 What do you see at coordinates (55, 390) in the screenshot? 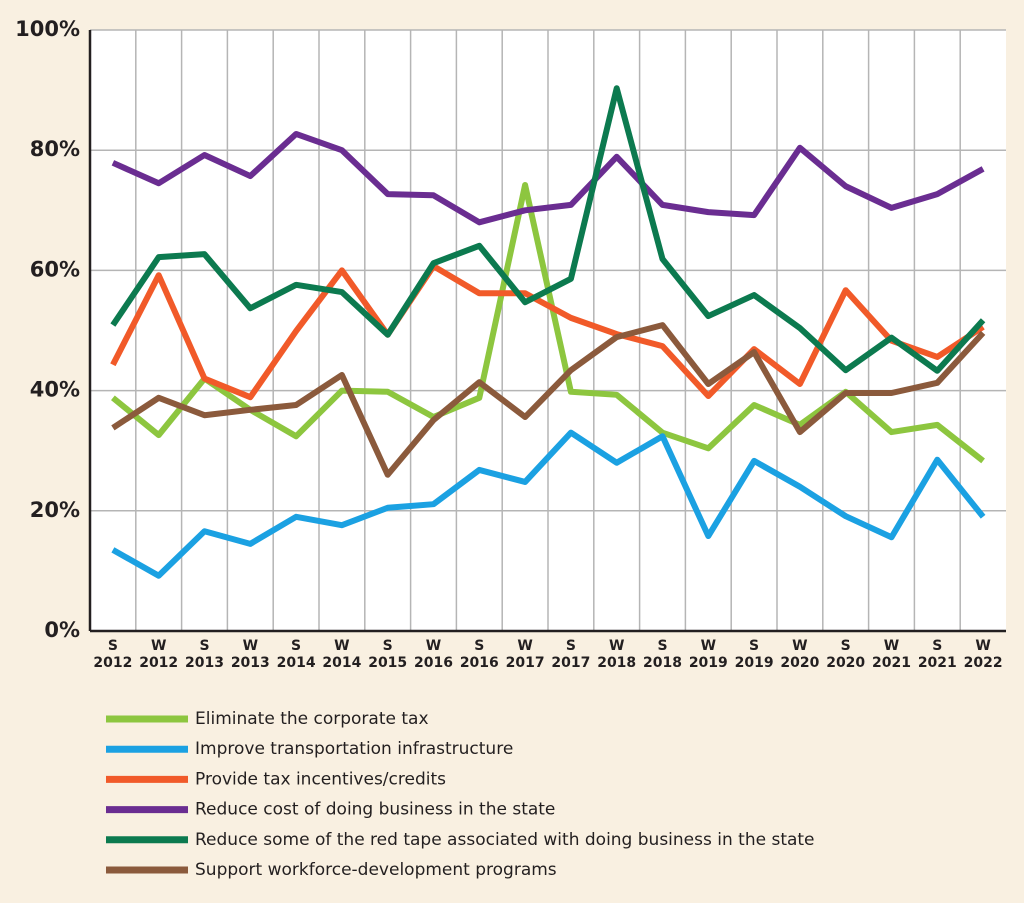
I see `y-tick-label: 40%` at bounding box center [55, 390].